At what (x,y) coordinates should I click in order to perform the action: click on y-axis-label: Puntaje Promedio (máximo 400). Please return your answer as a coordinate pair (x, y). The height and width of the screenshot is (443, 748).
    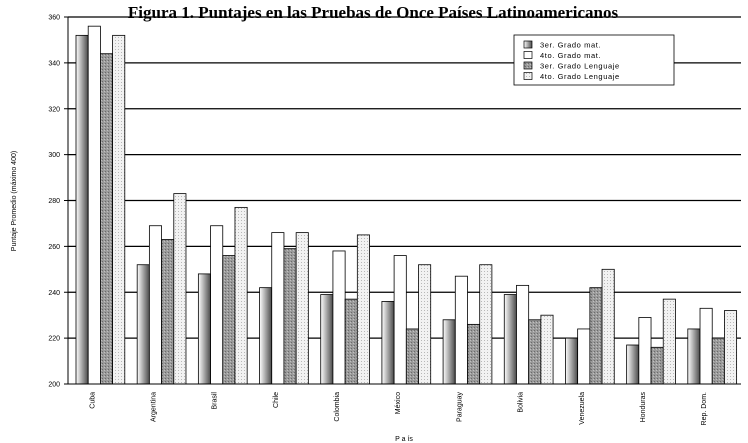
    Looking at the image, I should click on (14, 201).